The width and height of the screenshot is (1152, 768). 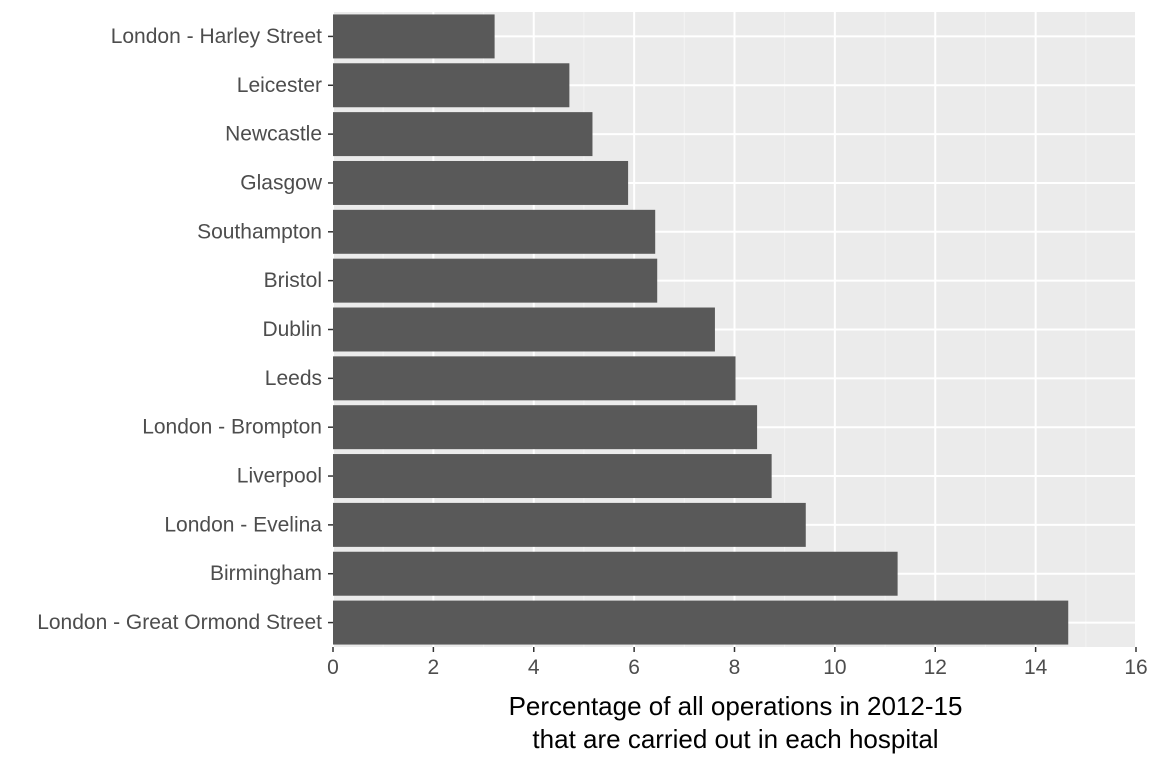 I want to click on x-axis-title-line: that are carried out in each hospital, so click(x=735, y=739).